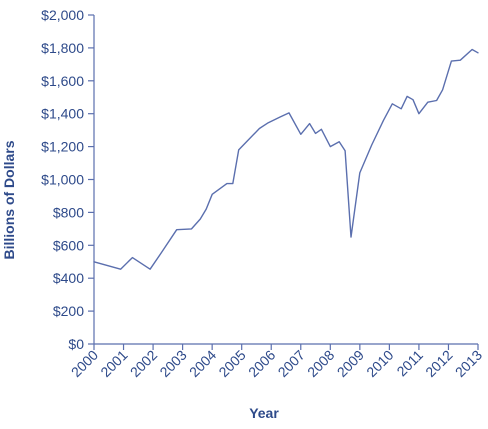  What do you see at coordinates (113, 363) in the screenshot?
I see `x-tick-label: 2001` at bounding box center [113, 363].